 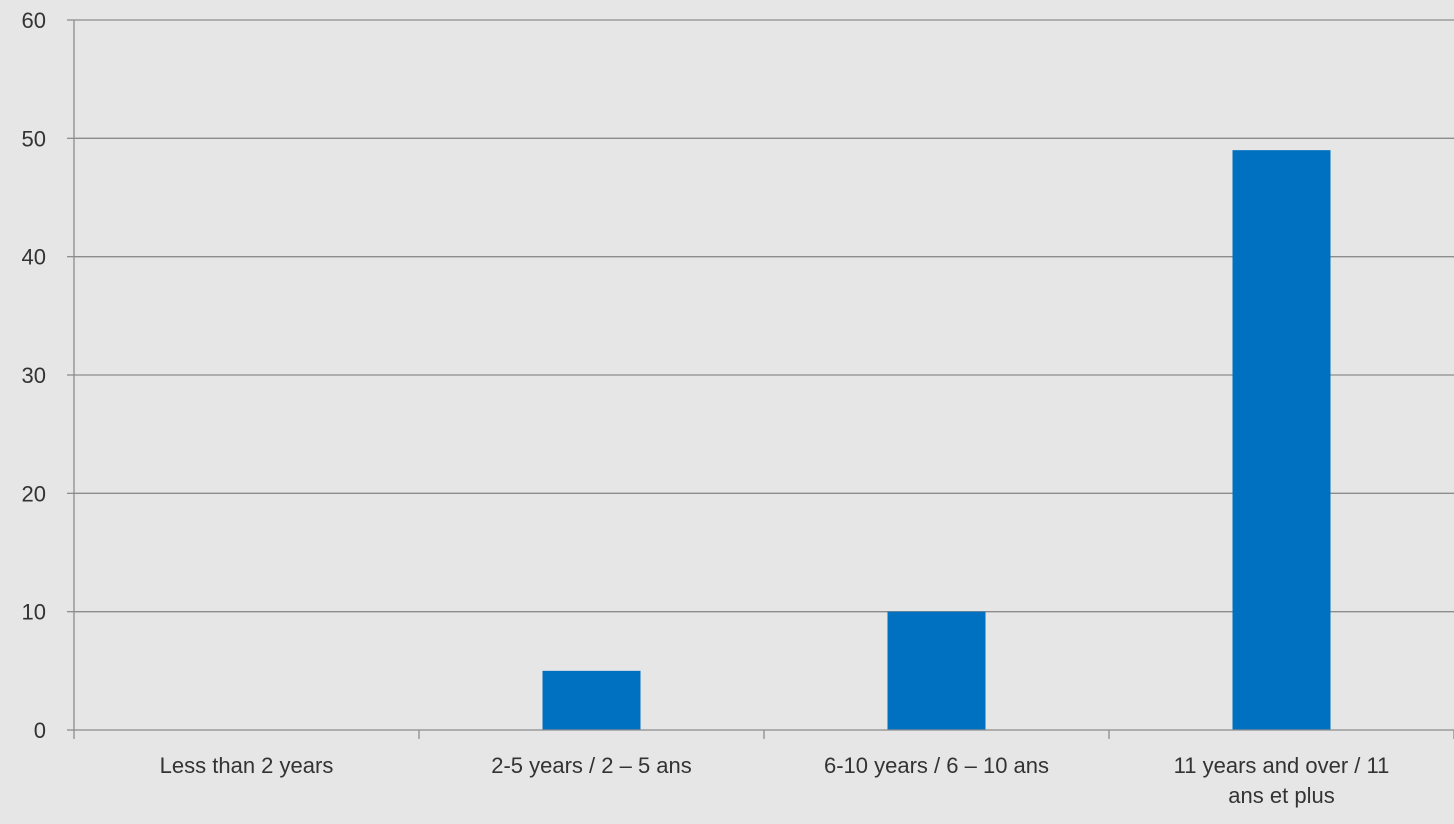 I want to click on x-tick-label-line: 2-5 years / 2 – 5 ans, so click(x=591, y=765).